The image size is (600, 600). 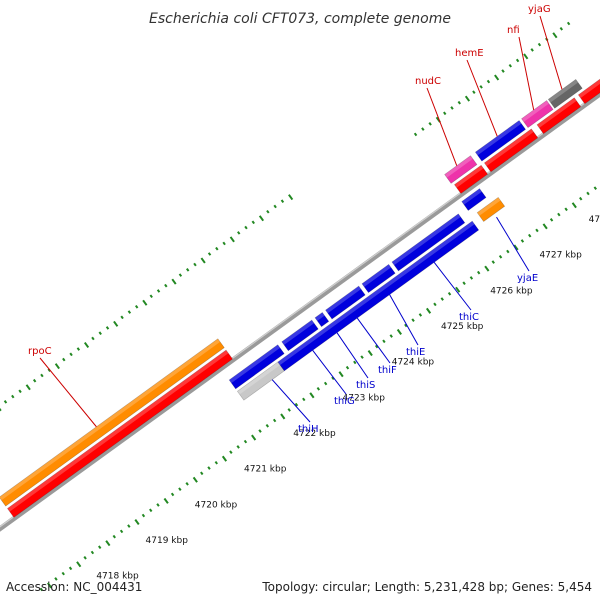 What do you see at coordinates (560, 256) in the screenshot?
I see `kbp-label: 4727 kbp` at bounding box center [560, 256].